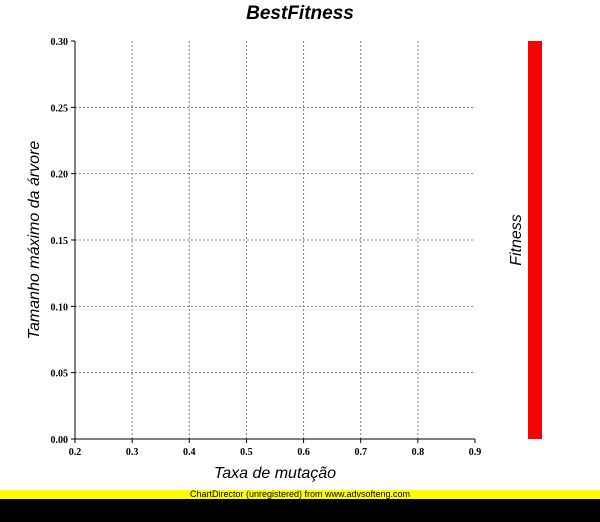 The width and height of the screenshot is (600, 522). I want to click on x-tick-label: 0.2, so click(75, 452).